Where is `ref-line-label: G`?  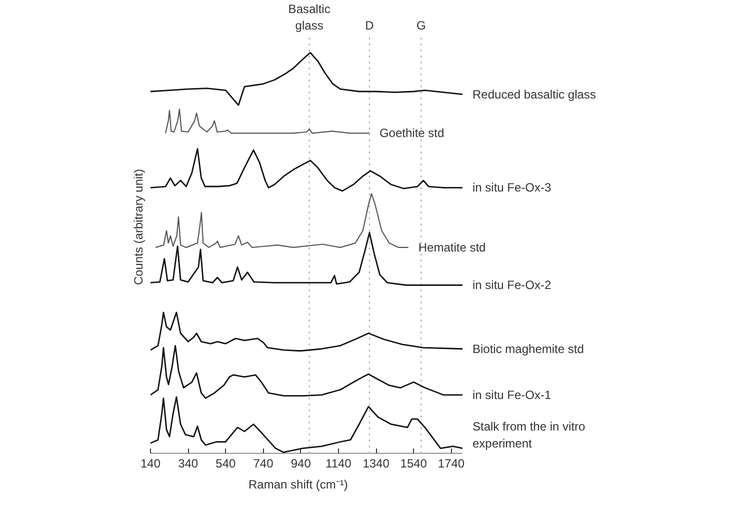
ref-line-label: G is located at coordinates (421, 25).